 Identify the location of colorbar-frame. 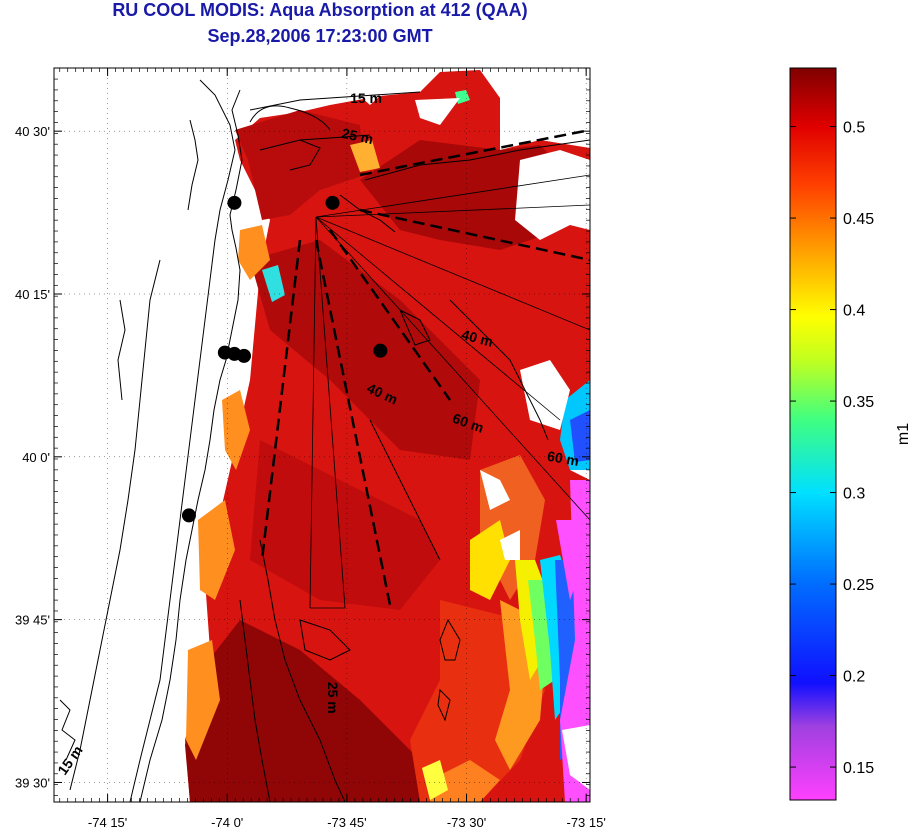
(813, 434).